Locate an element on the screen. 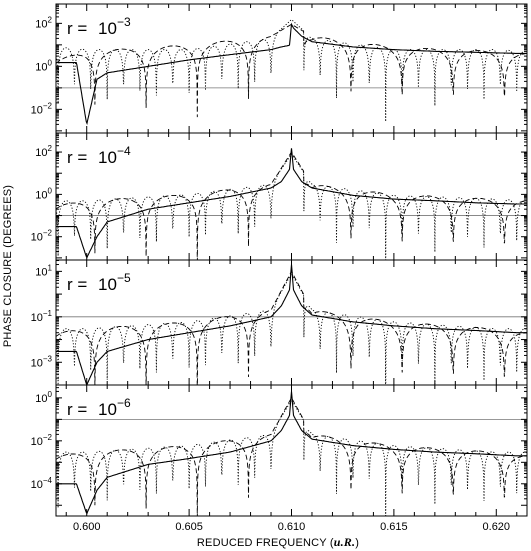  y-tick-label: 10¹ is located at coordinates (43, 270).